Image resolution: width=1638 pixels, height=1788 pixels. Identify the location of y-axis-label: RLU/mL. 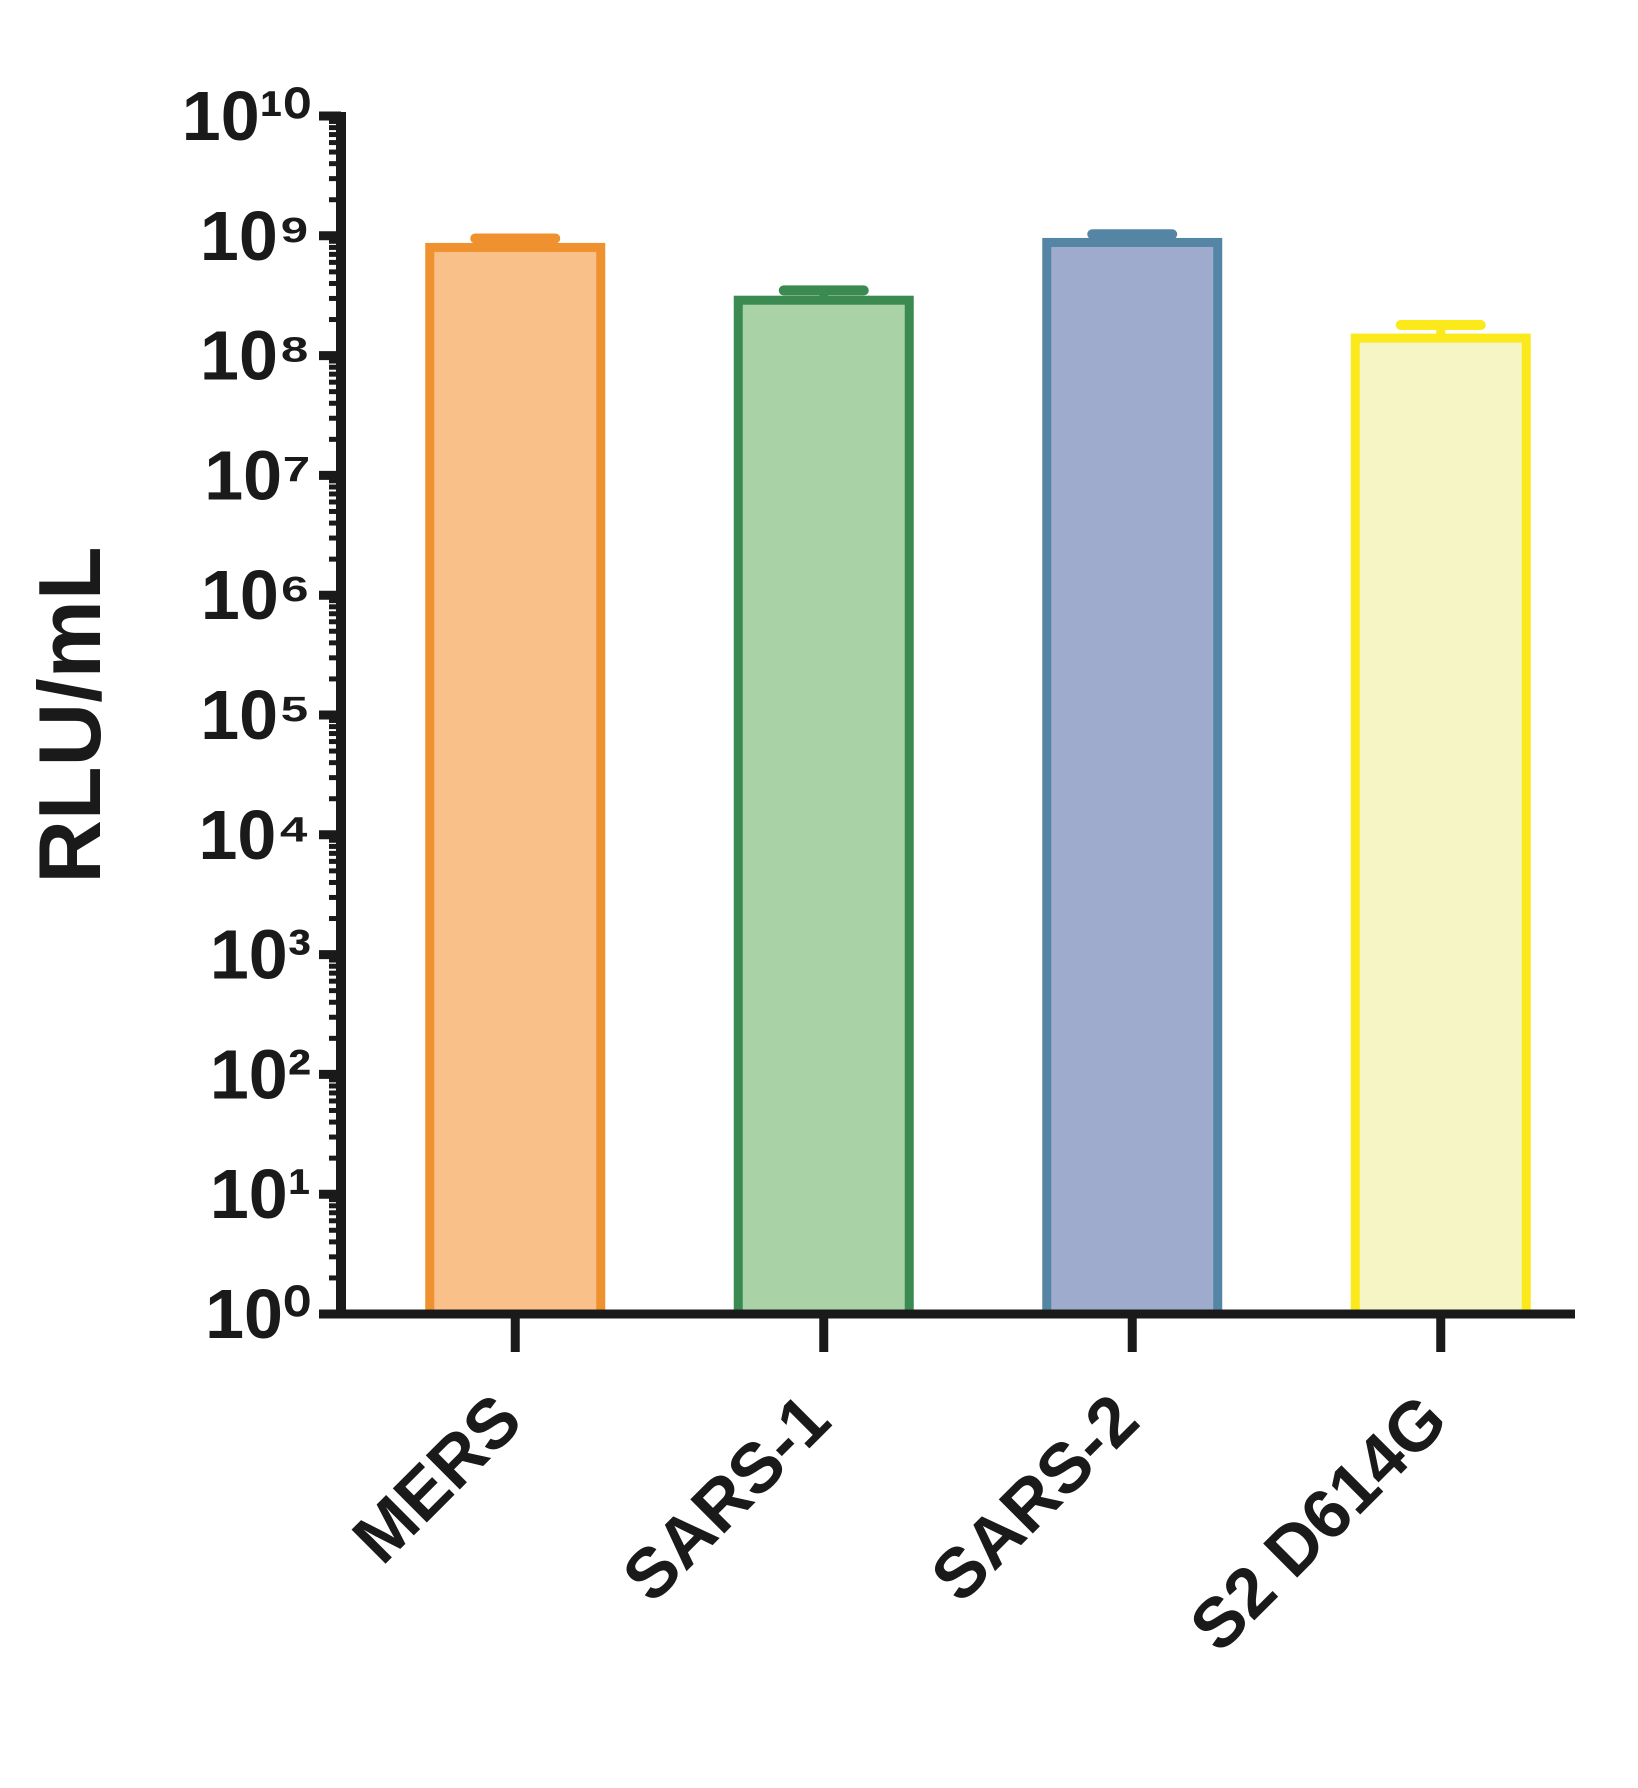
(69, 714).